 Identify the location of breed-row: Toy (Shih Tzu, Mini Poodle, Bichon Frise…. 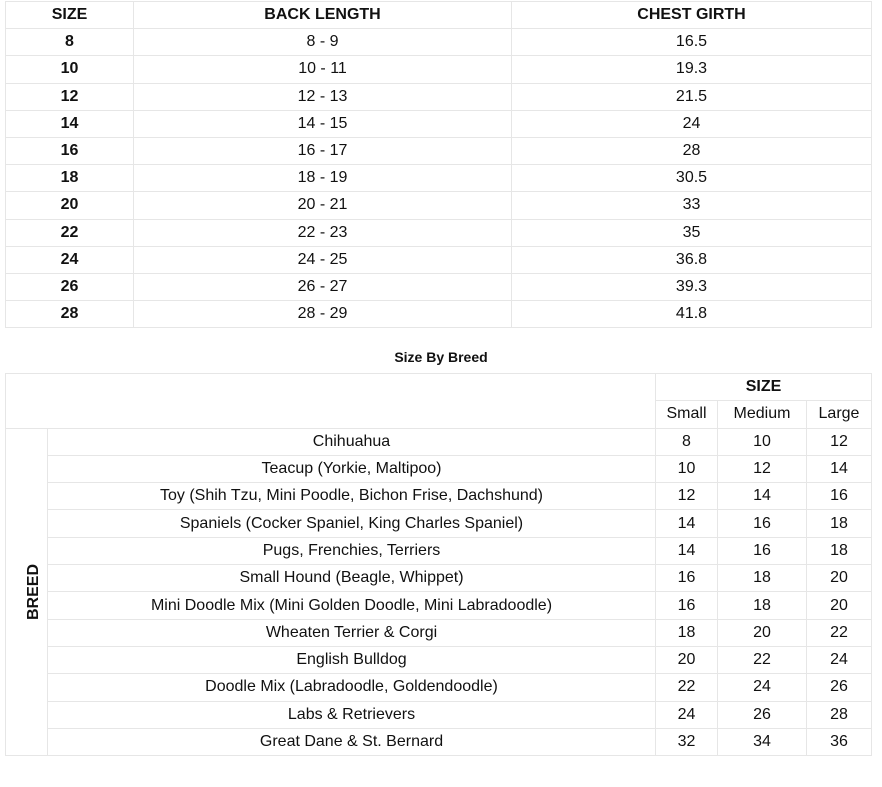
(439, 496).